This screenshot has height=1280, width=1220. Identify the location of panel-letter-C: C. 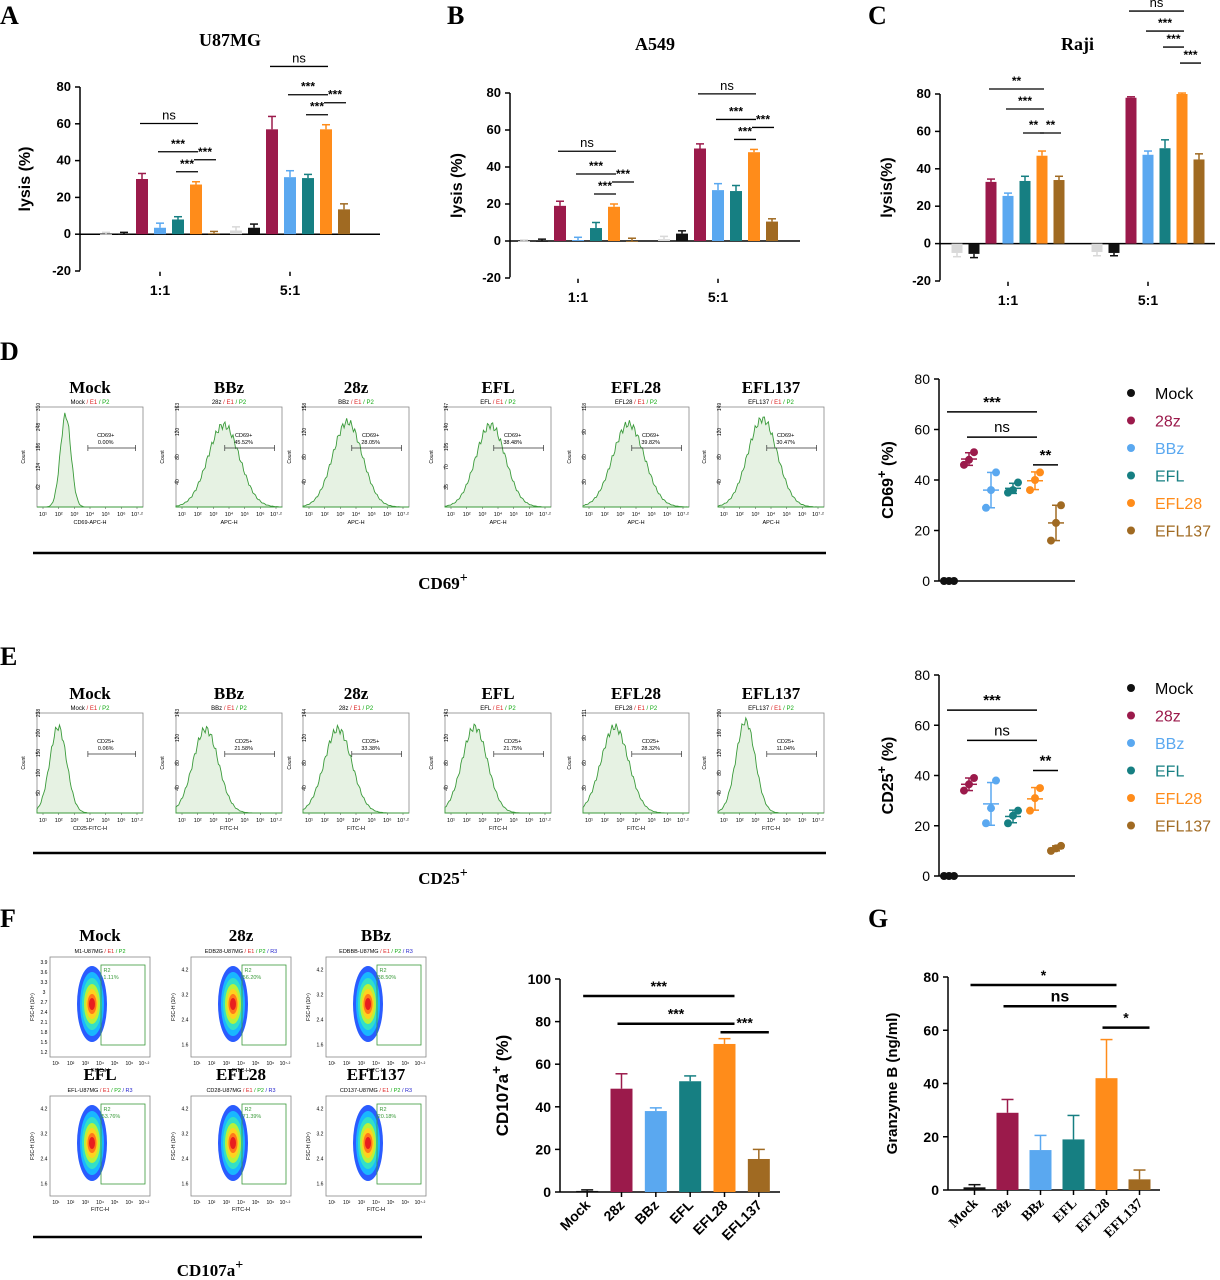
(877, 15).